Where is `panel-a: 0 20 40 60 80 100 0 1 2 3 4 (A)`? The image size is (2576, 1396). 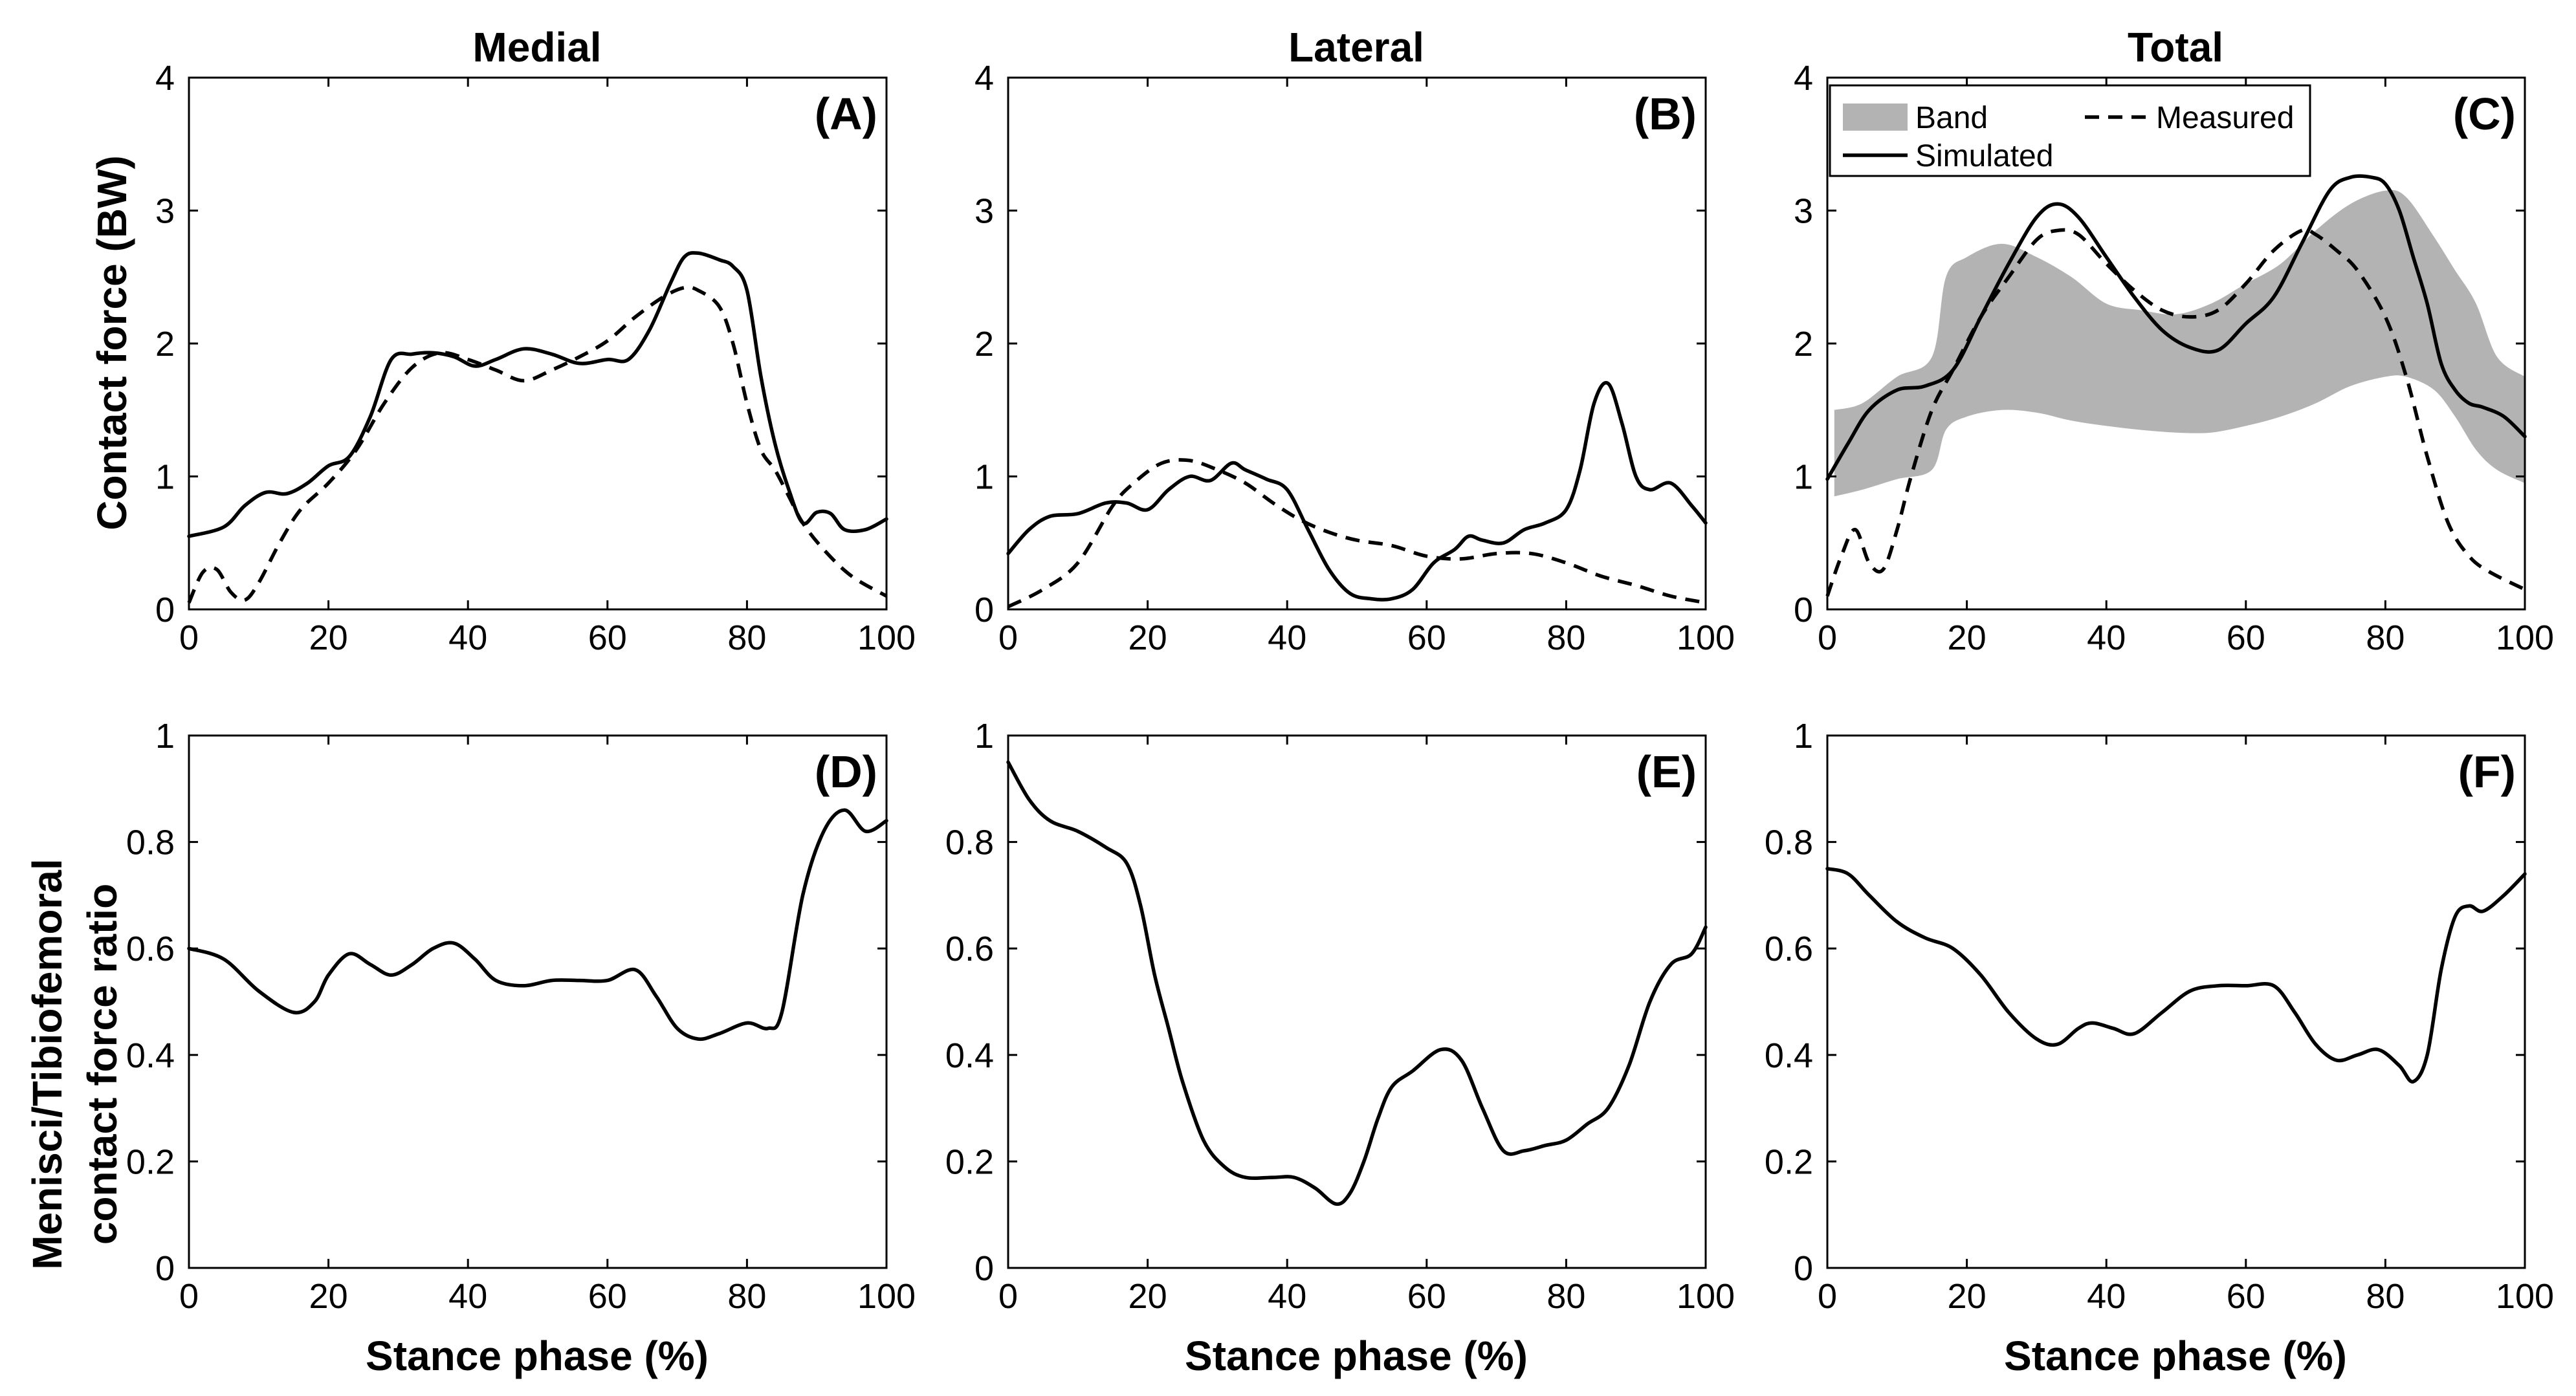 panel-a: 0 20 40 60 80 100 0 1 2 3 4 (A) is located at coordinates (535, 358).